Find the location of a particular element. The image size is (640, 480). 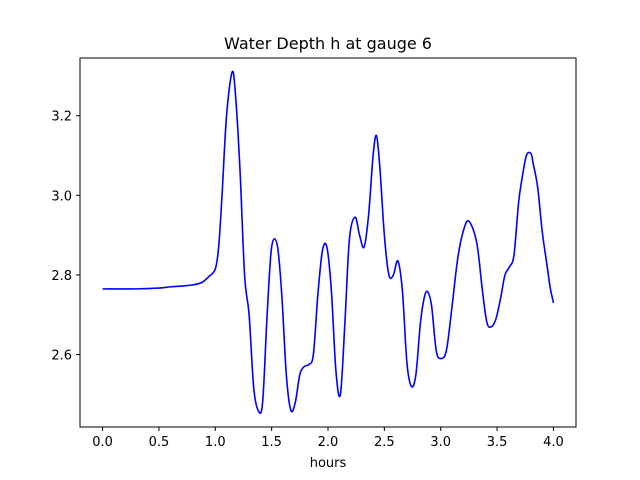

x-tick-label: 0.5 is located at coordinates (159, 442).